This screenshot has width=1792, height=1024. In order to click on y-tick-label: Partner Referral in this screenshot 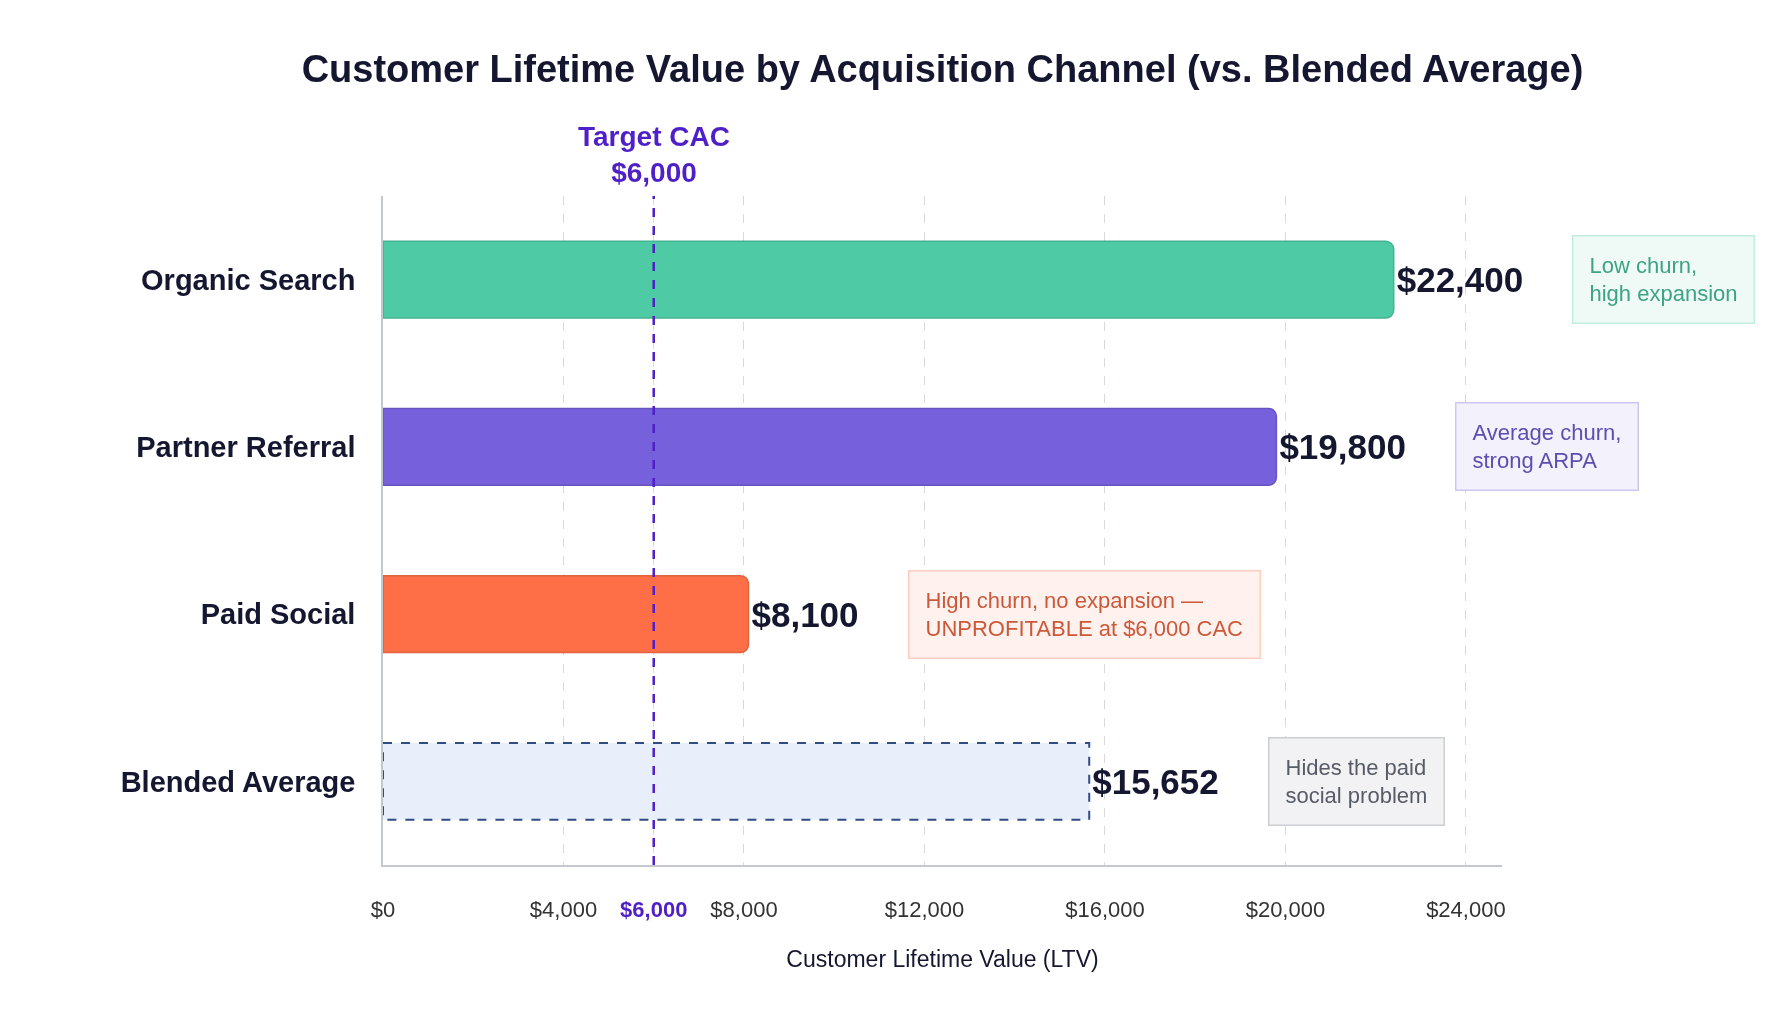, I will do `click(246, 447)`.